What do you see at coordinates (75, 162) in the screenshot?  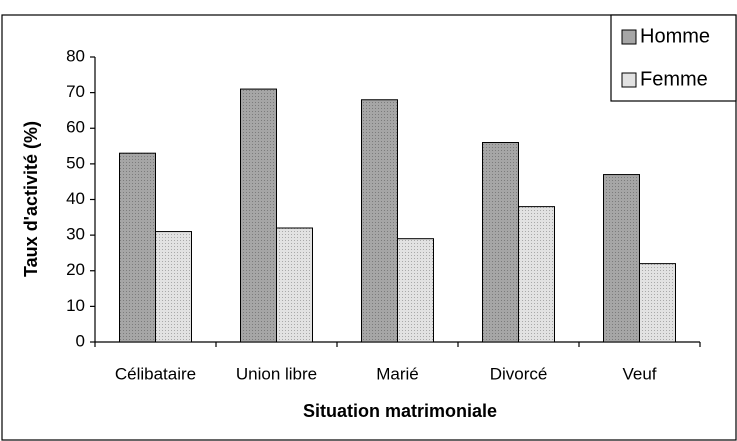 I see `y-tick-label: 50` at bounding box center [75, 162].